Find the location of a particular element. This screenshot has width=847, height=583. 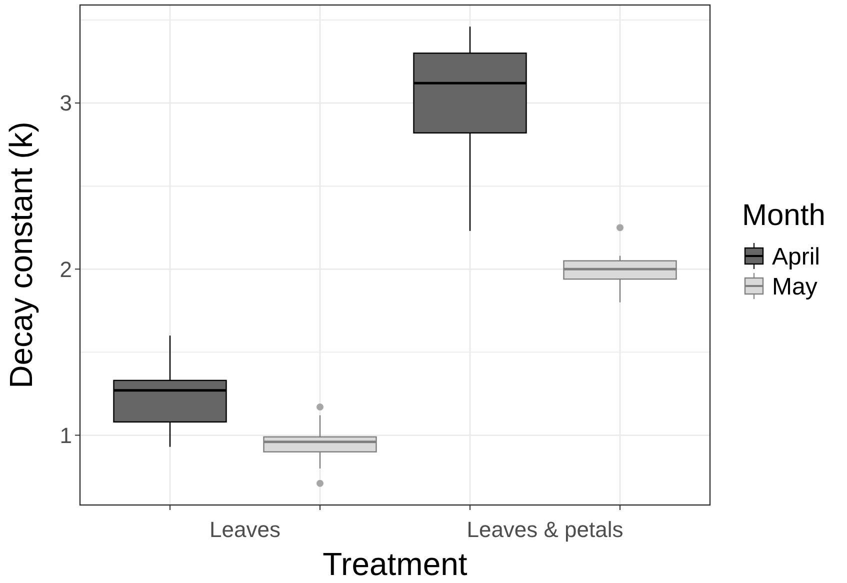

x-tick-label: Leaves is located at coordinates (245, 529).